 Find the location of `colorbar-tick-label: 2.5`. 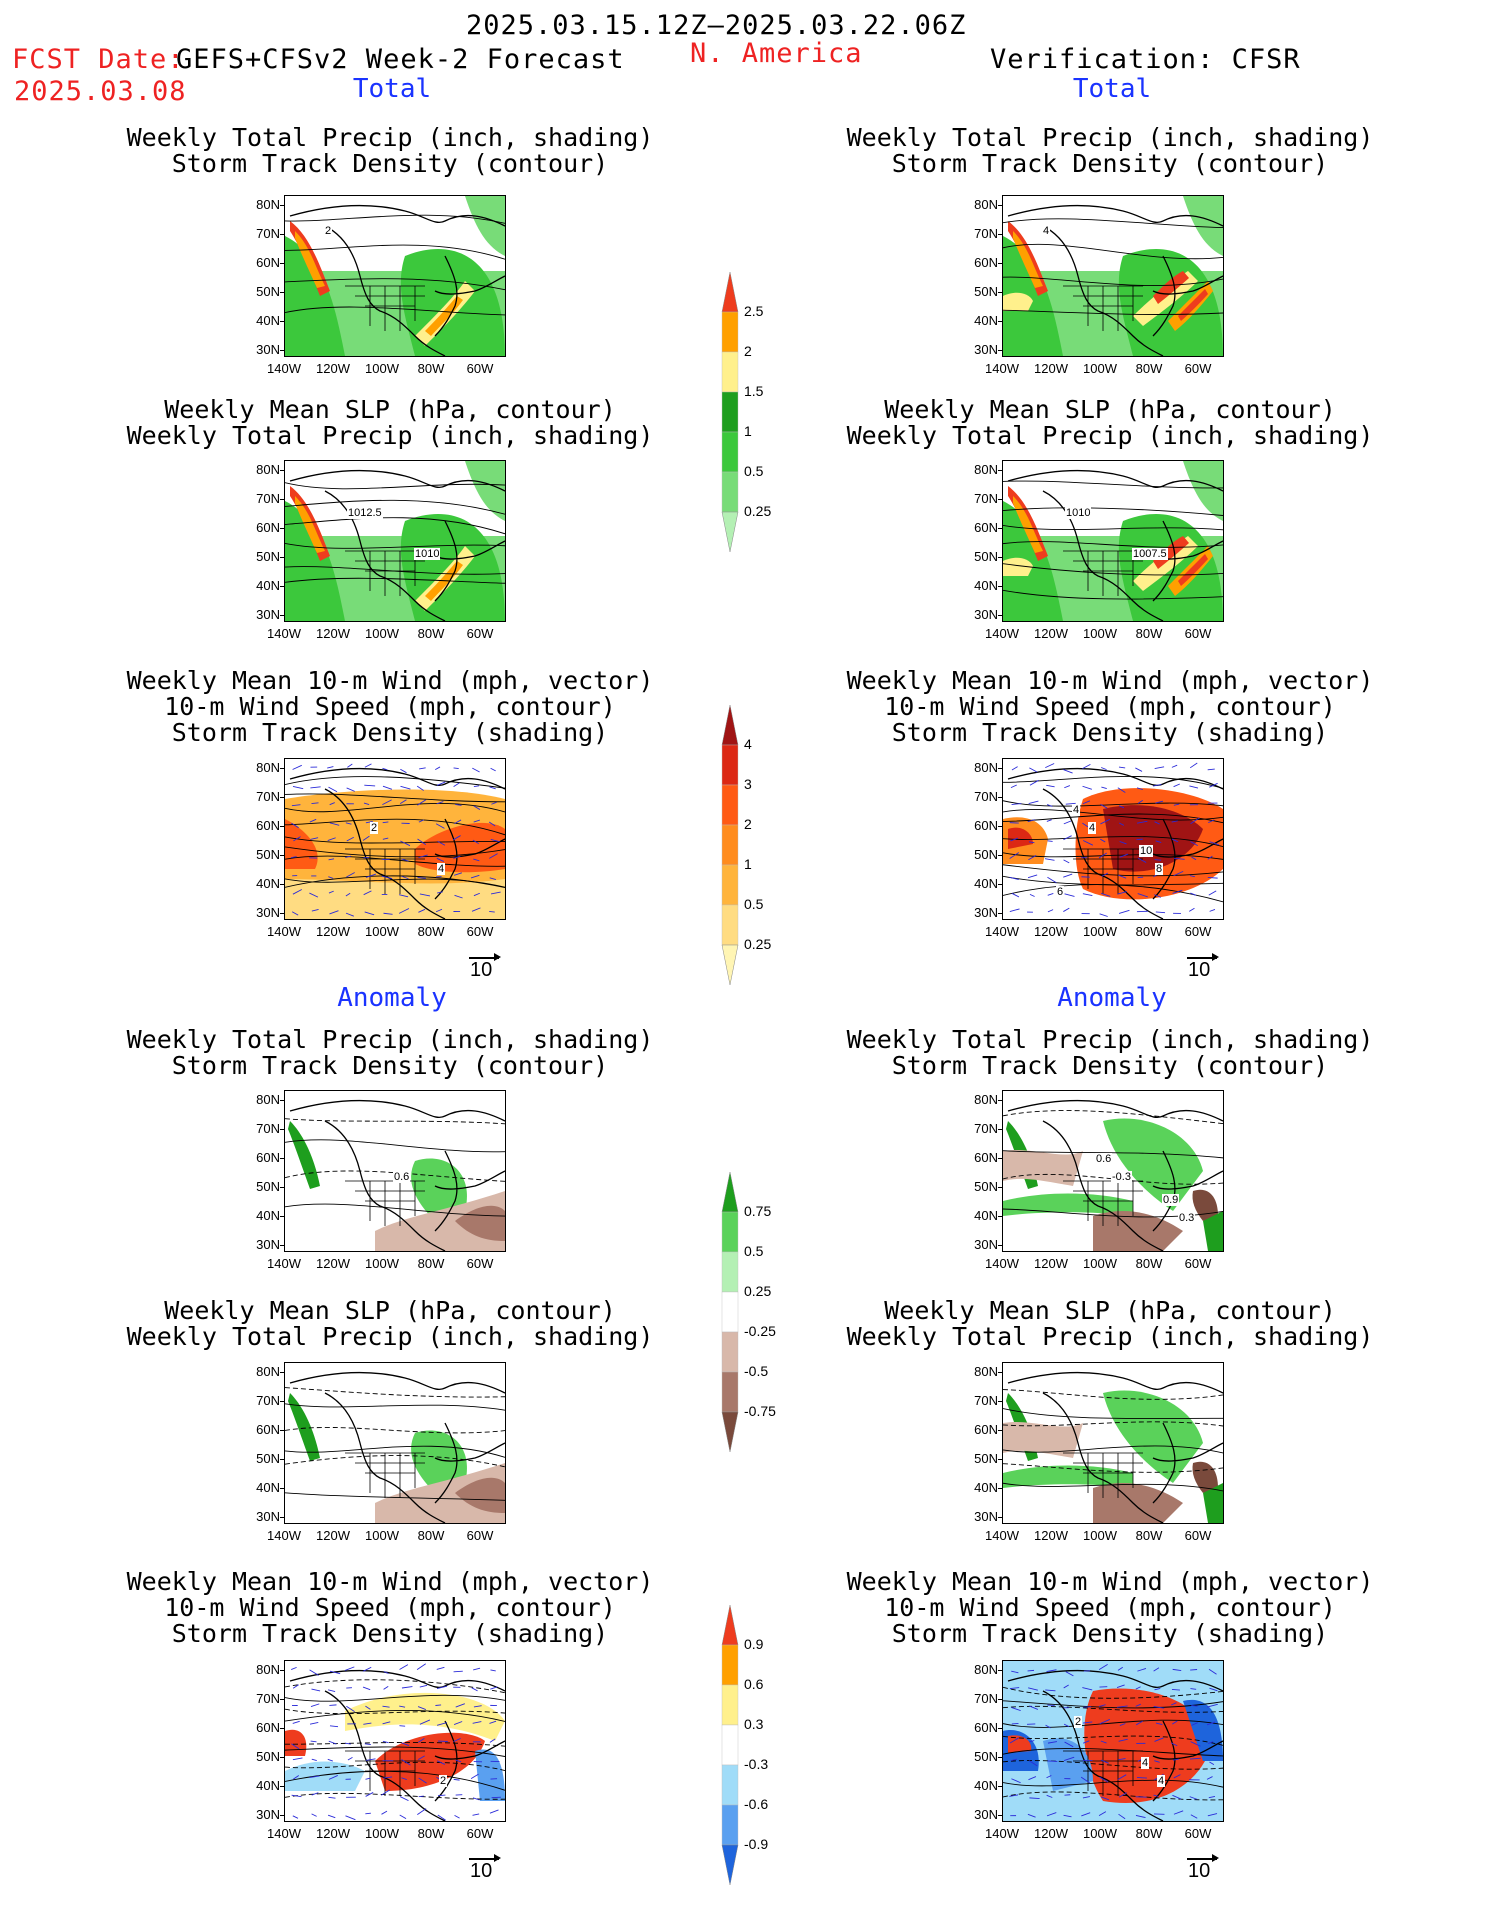

colorbar-tick-label: 2.5 is located at coordinates (754, 311).